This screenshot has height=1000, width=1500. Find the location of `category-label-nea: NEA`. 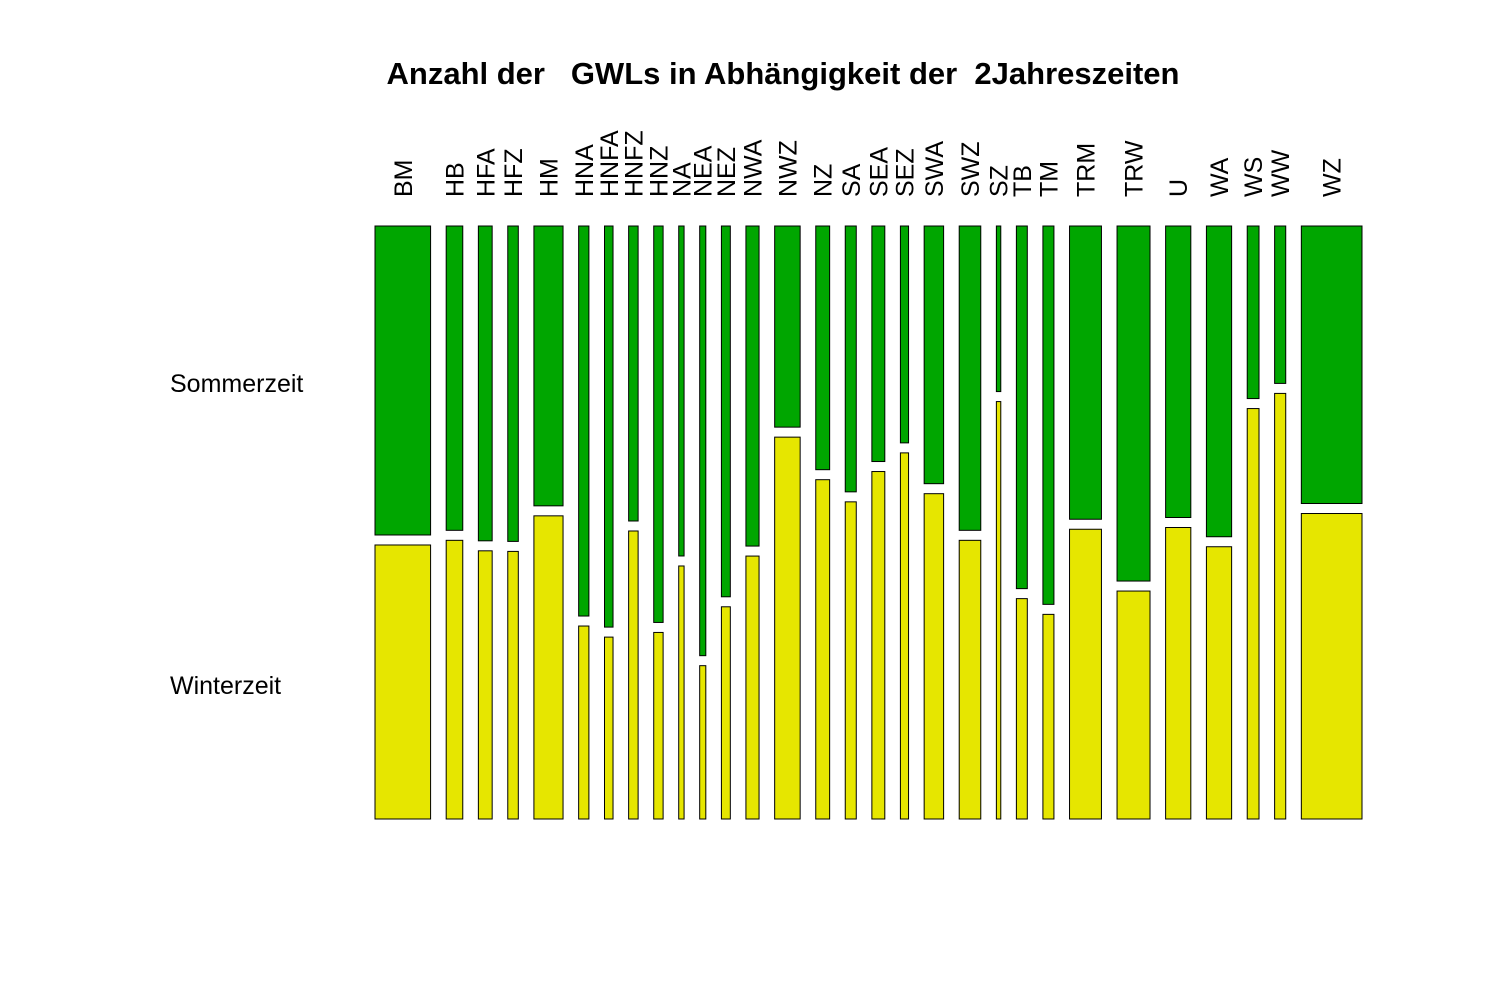

category-label-nea: NEA is located at coordinates (704, 171).